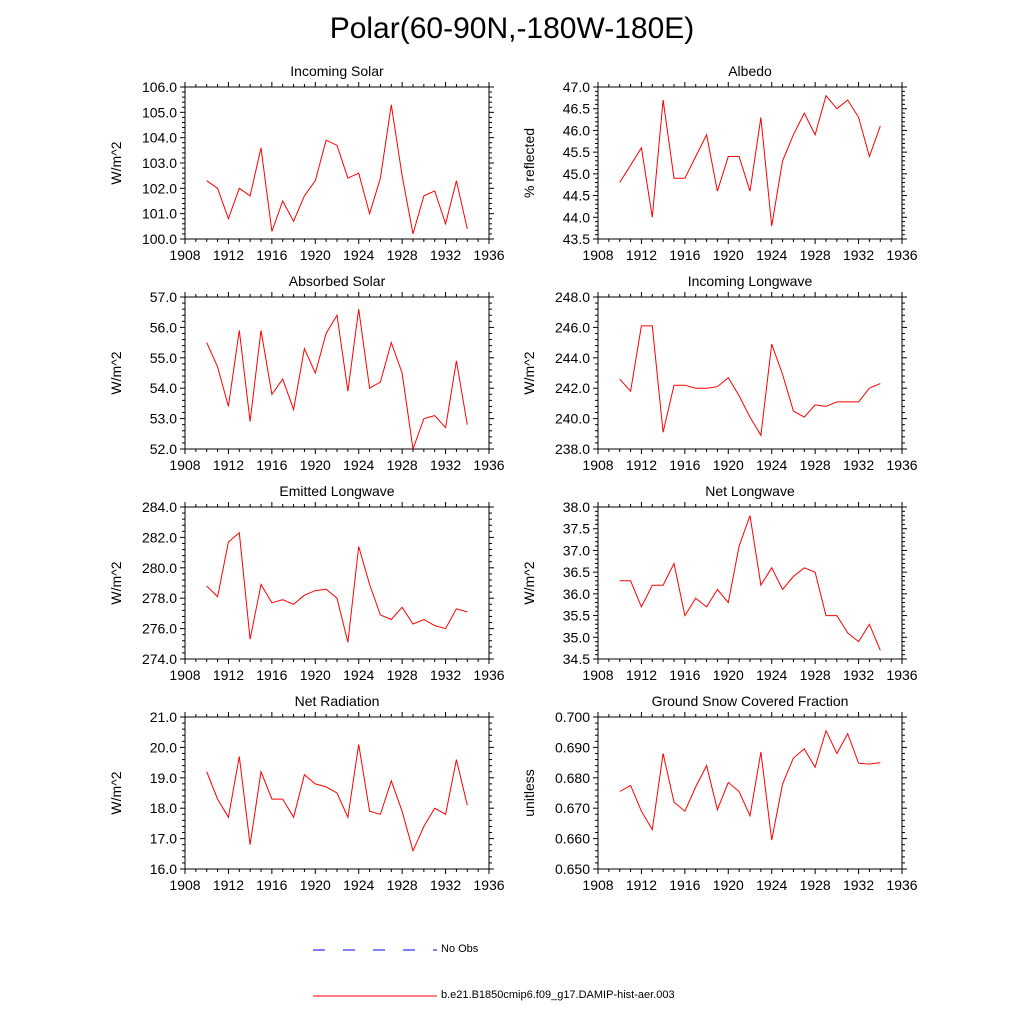 The height and width of the screenshot is (1024, 1024). I want to click on y-tick-label: 0.690, so click(572, 747).